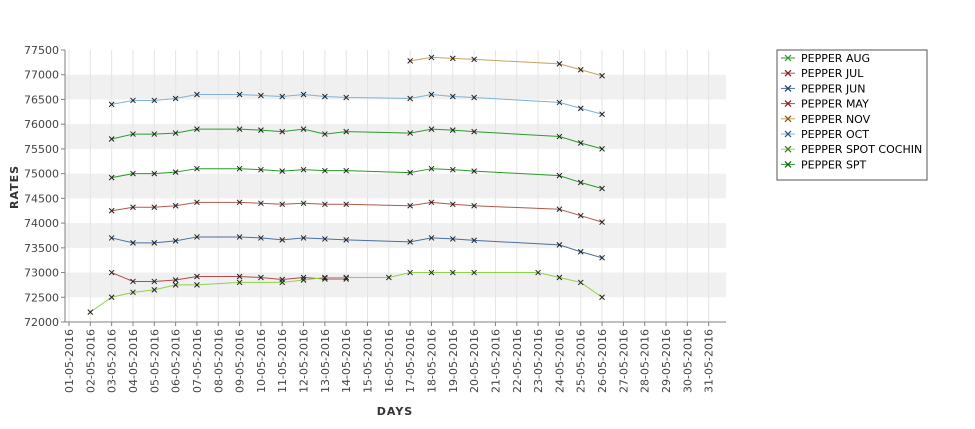 The image size is (975, 429). I want to click on x-tick-label: 08-05-2016, so click(218, 361).